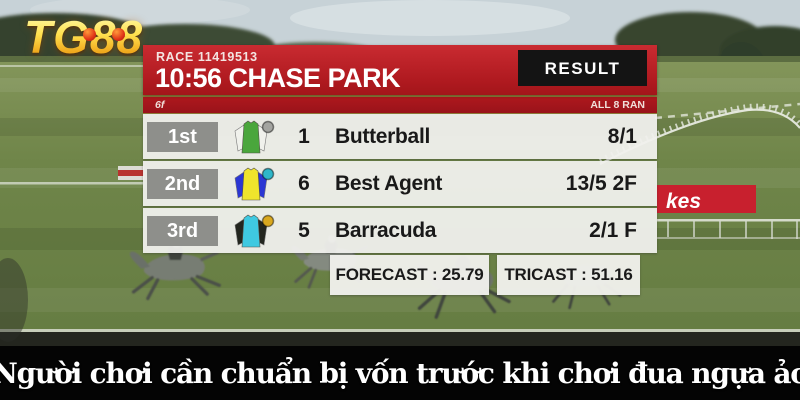  Describe the element at coordinates (400, 330) in the screenshot. I see `bottom-rail` at that location.